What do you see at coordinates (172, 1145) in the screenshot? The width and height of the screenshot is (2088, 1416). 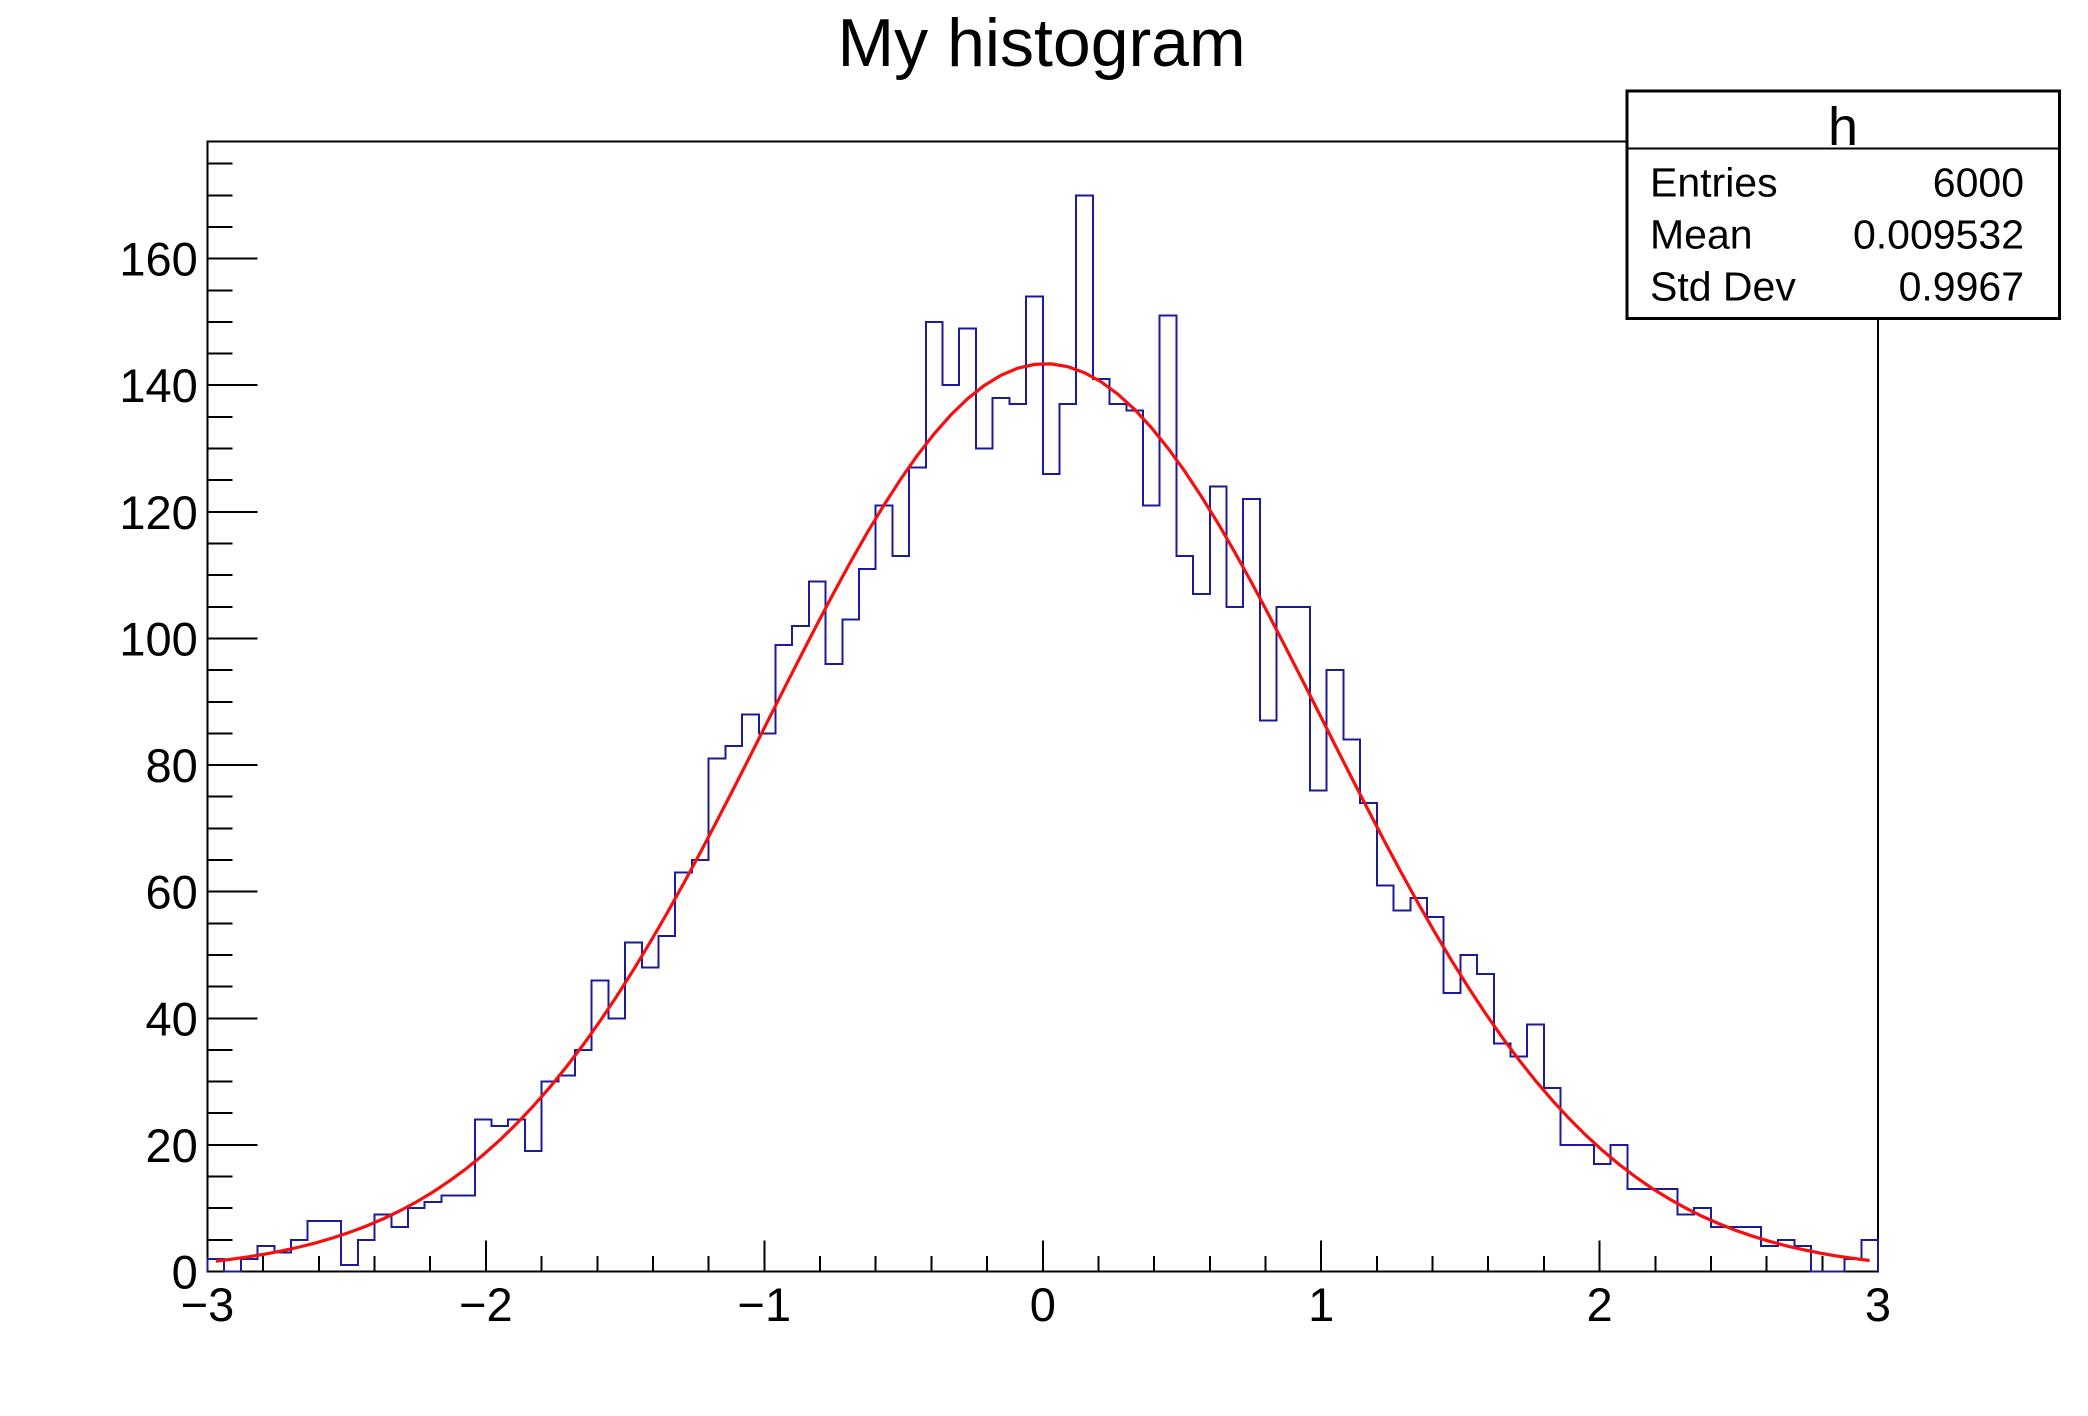 I see `svg-text: 20` at bounding box center [172, 1145].